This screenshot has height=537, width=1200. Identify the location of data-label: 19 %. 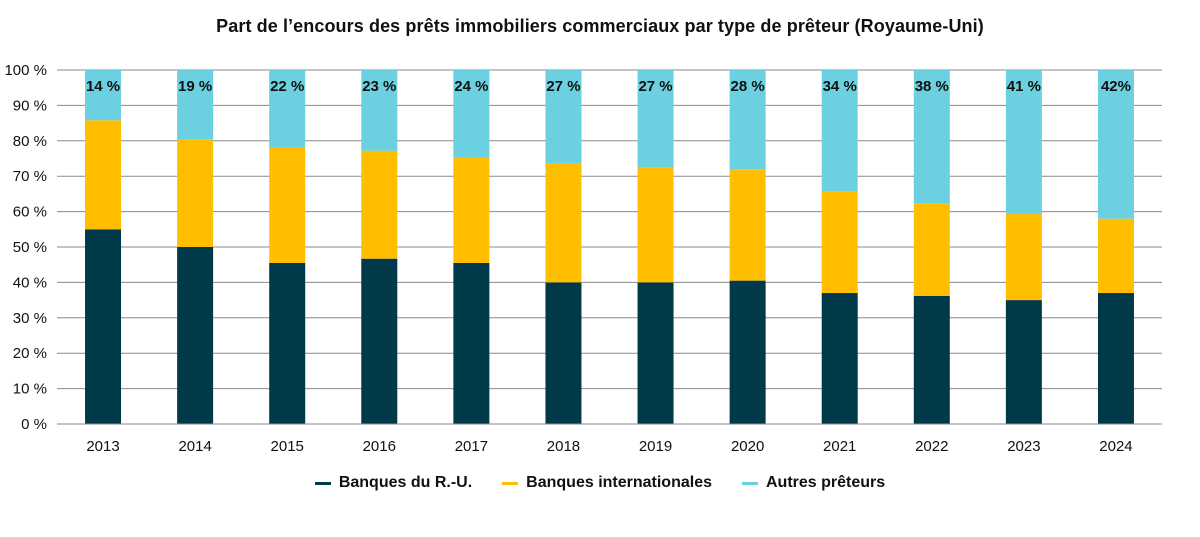
(195, 86).